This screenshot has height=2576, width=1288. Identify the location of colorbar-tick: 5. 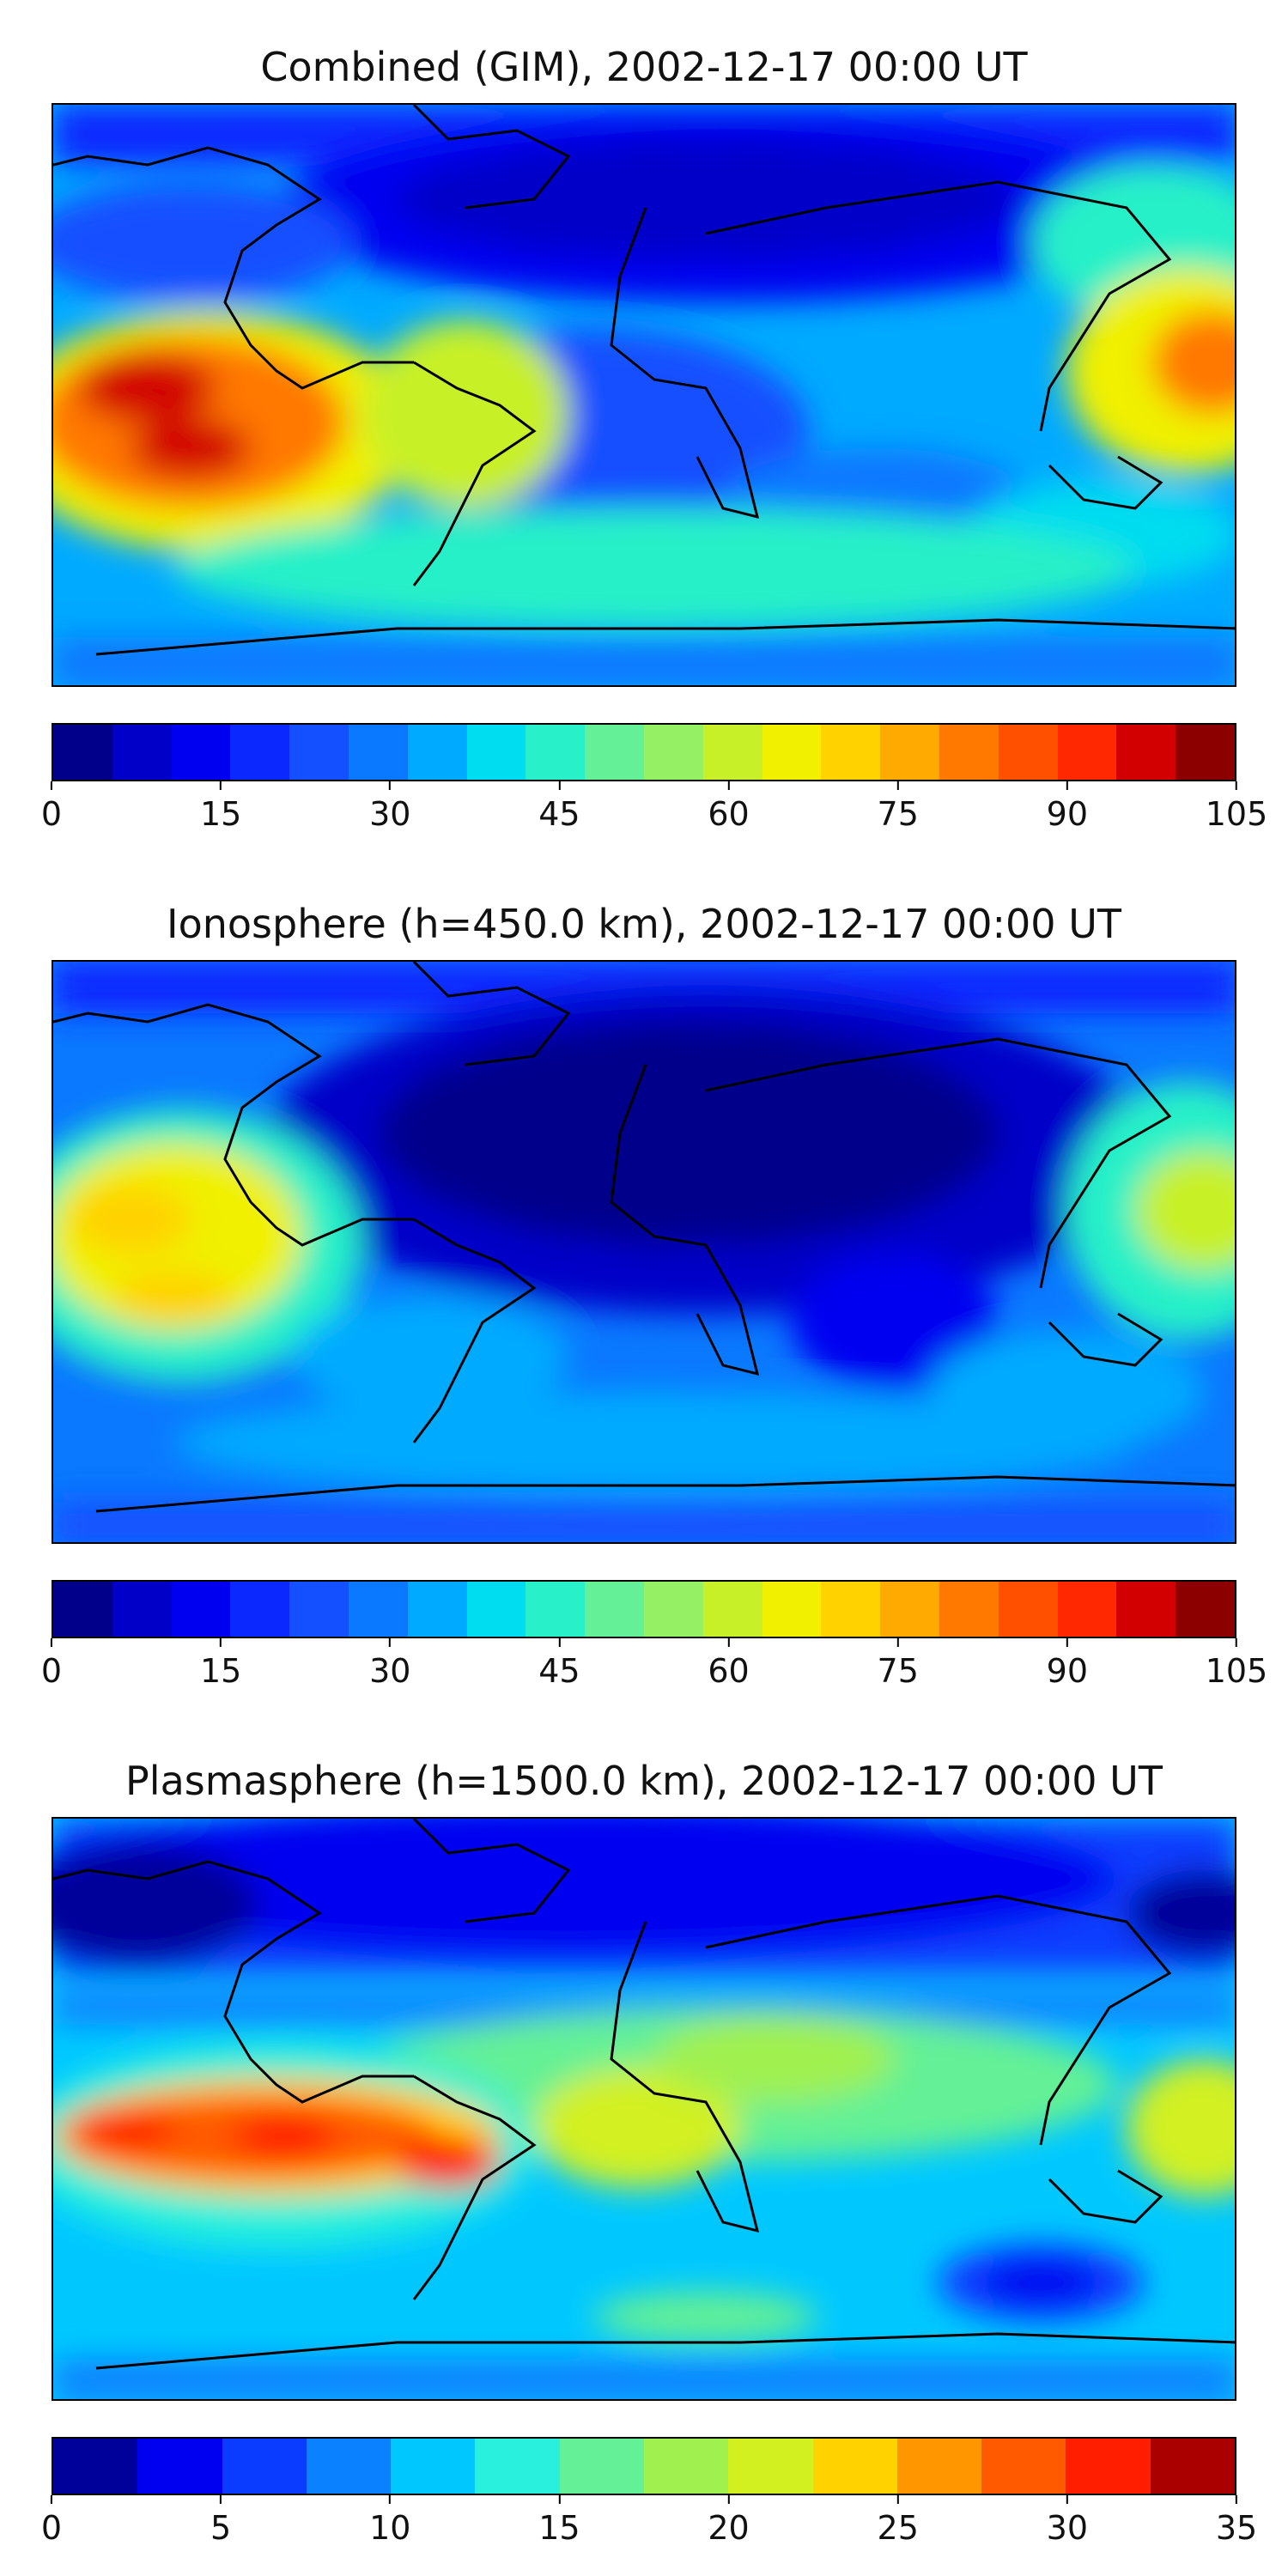
(220, 2521).